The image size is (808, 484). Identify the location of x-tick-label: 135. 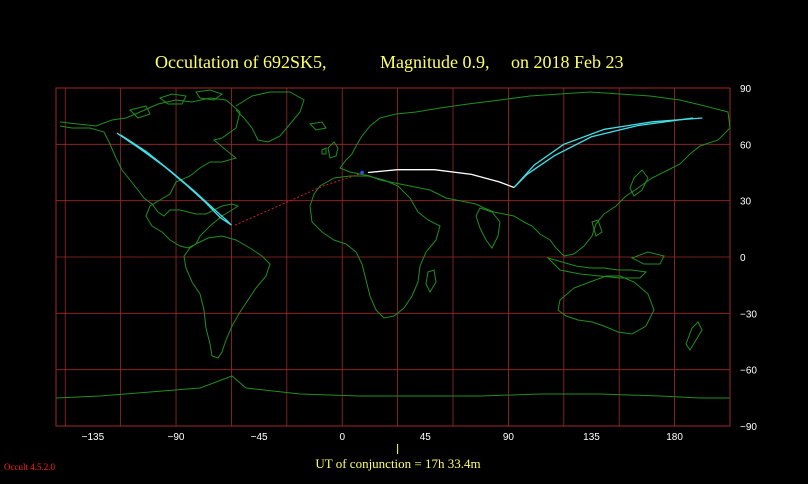
(591, 437).